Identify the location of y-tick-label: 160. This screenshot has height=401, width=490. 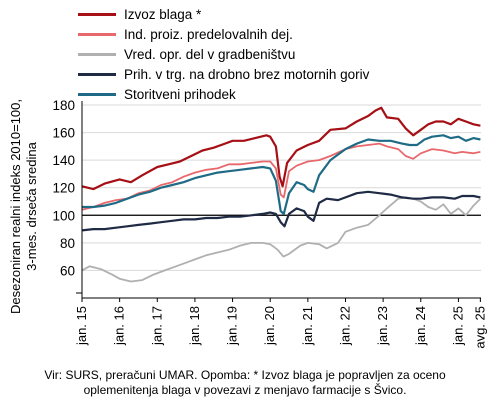
(63, 133).